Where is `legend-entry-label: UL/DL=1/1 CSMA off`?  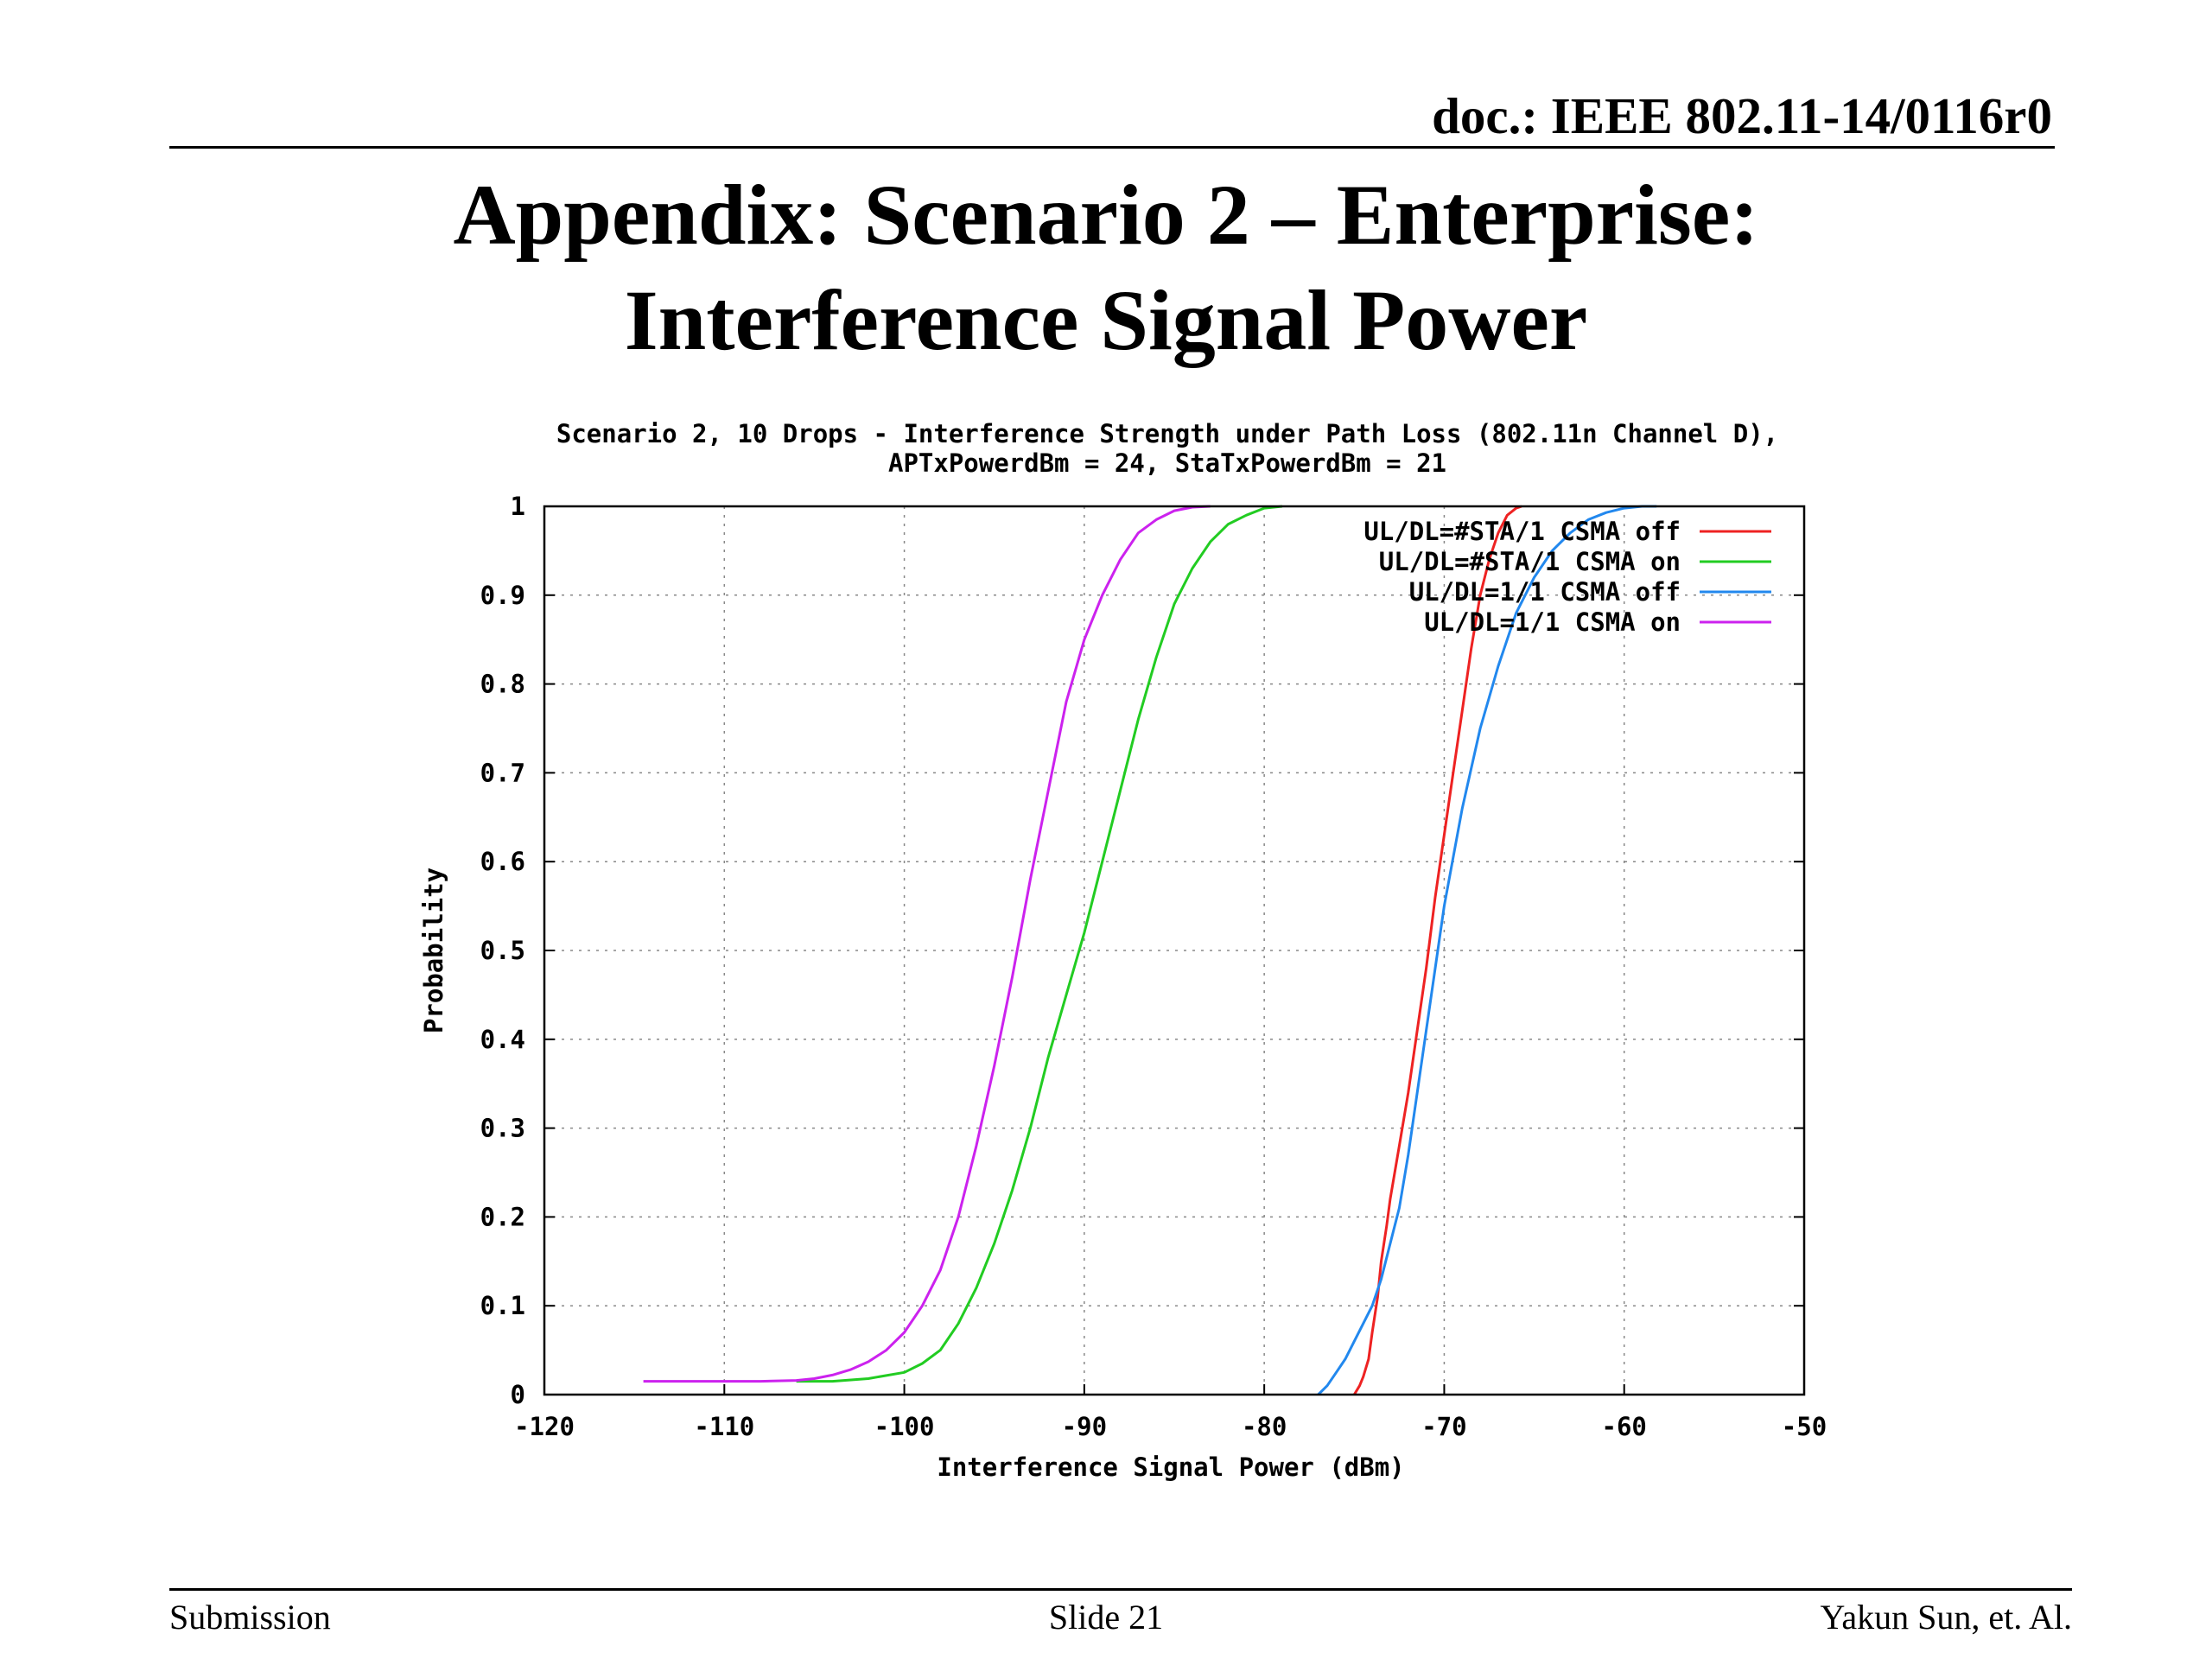 legend-entry-label: UL/DL=1/1 CSMA off is located at coordinates (1545, 592).